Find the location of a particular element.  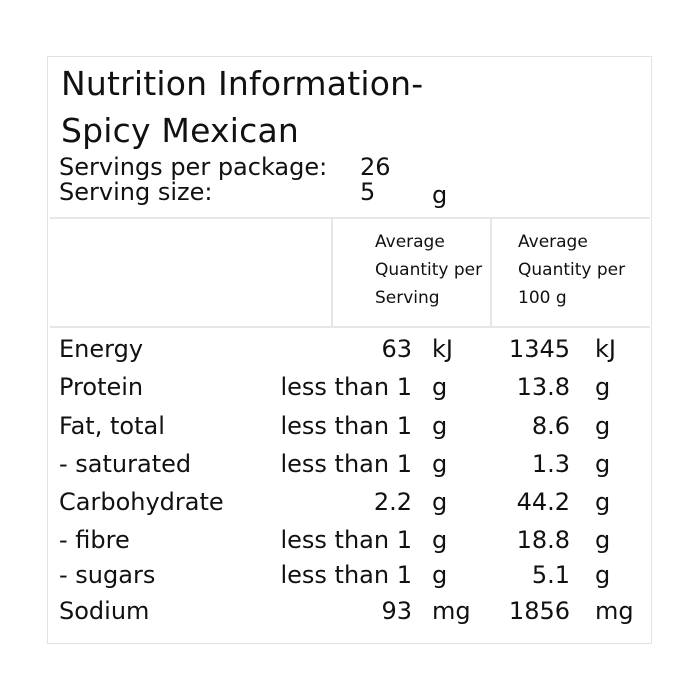

per-100g-unit: mg is located at coordinates (614, 611).